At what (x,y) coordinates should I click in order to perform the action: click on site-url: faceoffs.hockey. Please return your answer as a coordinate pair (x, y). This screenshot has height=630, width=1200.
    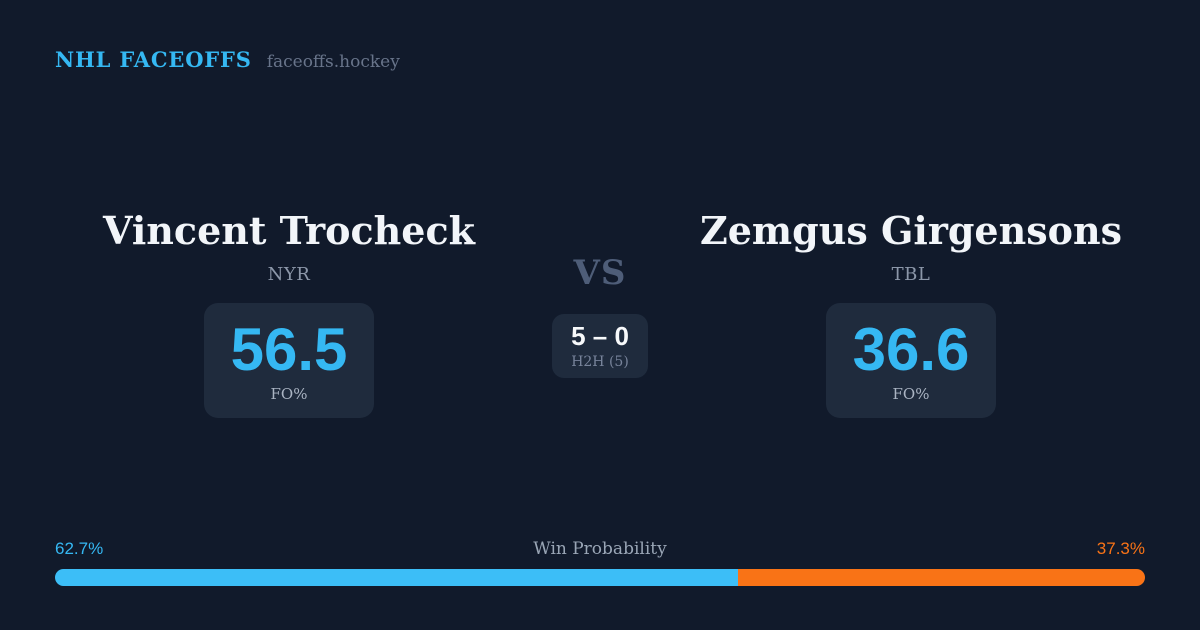
    Looking at the image, I should click on (333, 62).